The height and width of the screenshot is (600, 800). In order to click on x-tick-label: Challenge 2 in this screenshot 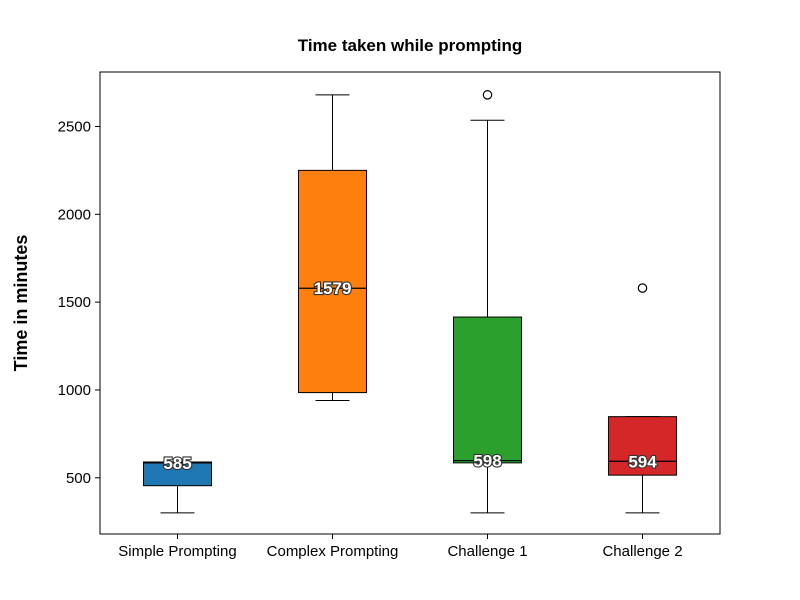, I will do `click(642, 551)`.